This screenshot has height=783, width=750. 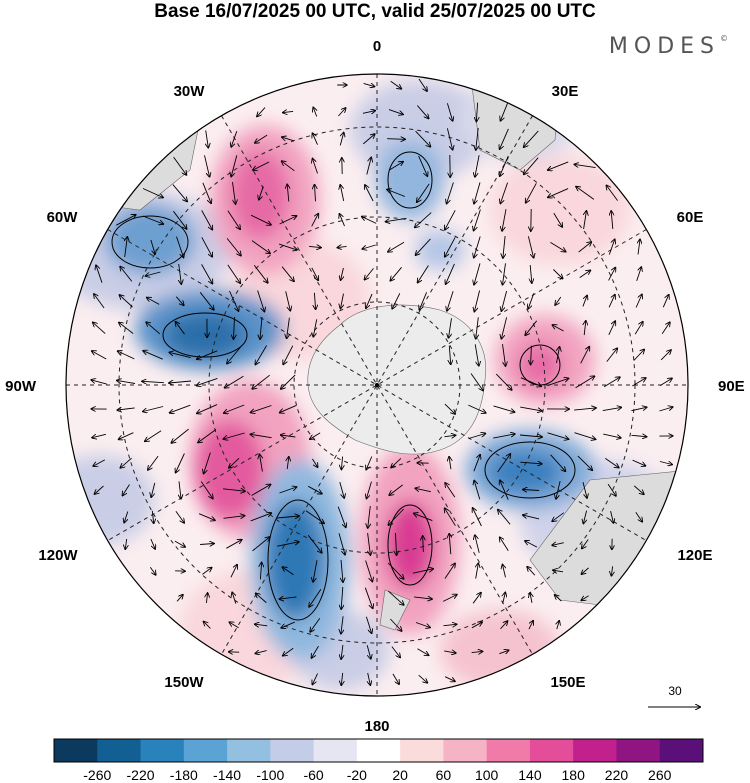 I want to click on svg-text: 30, so click(x=675, y=691).